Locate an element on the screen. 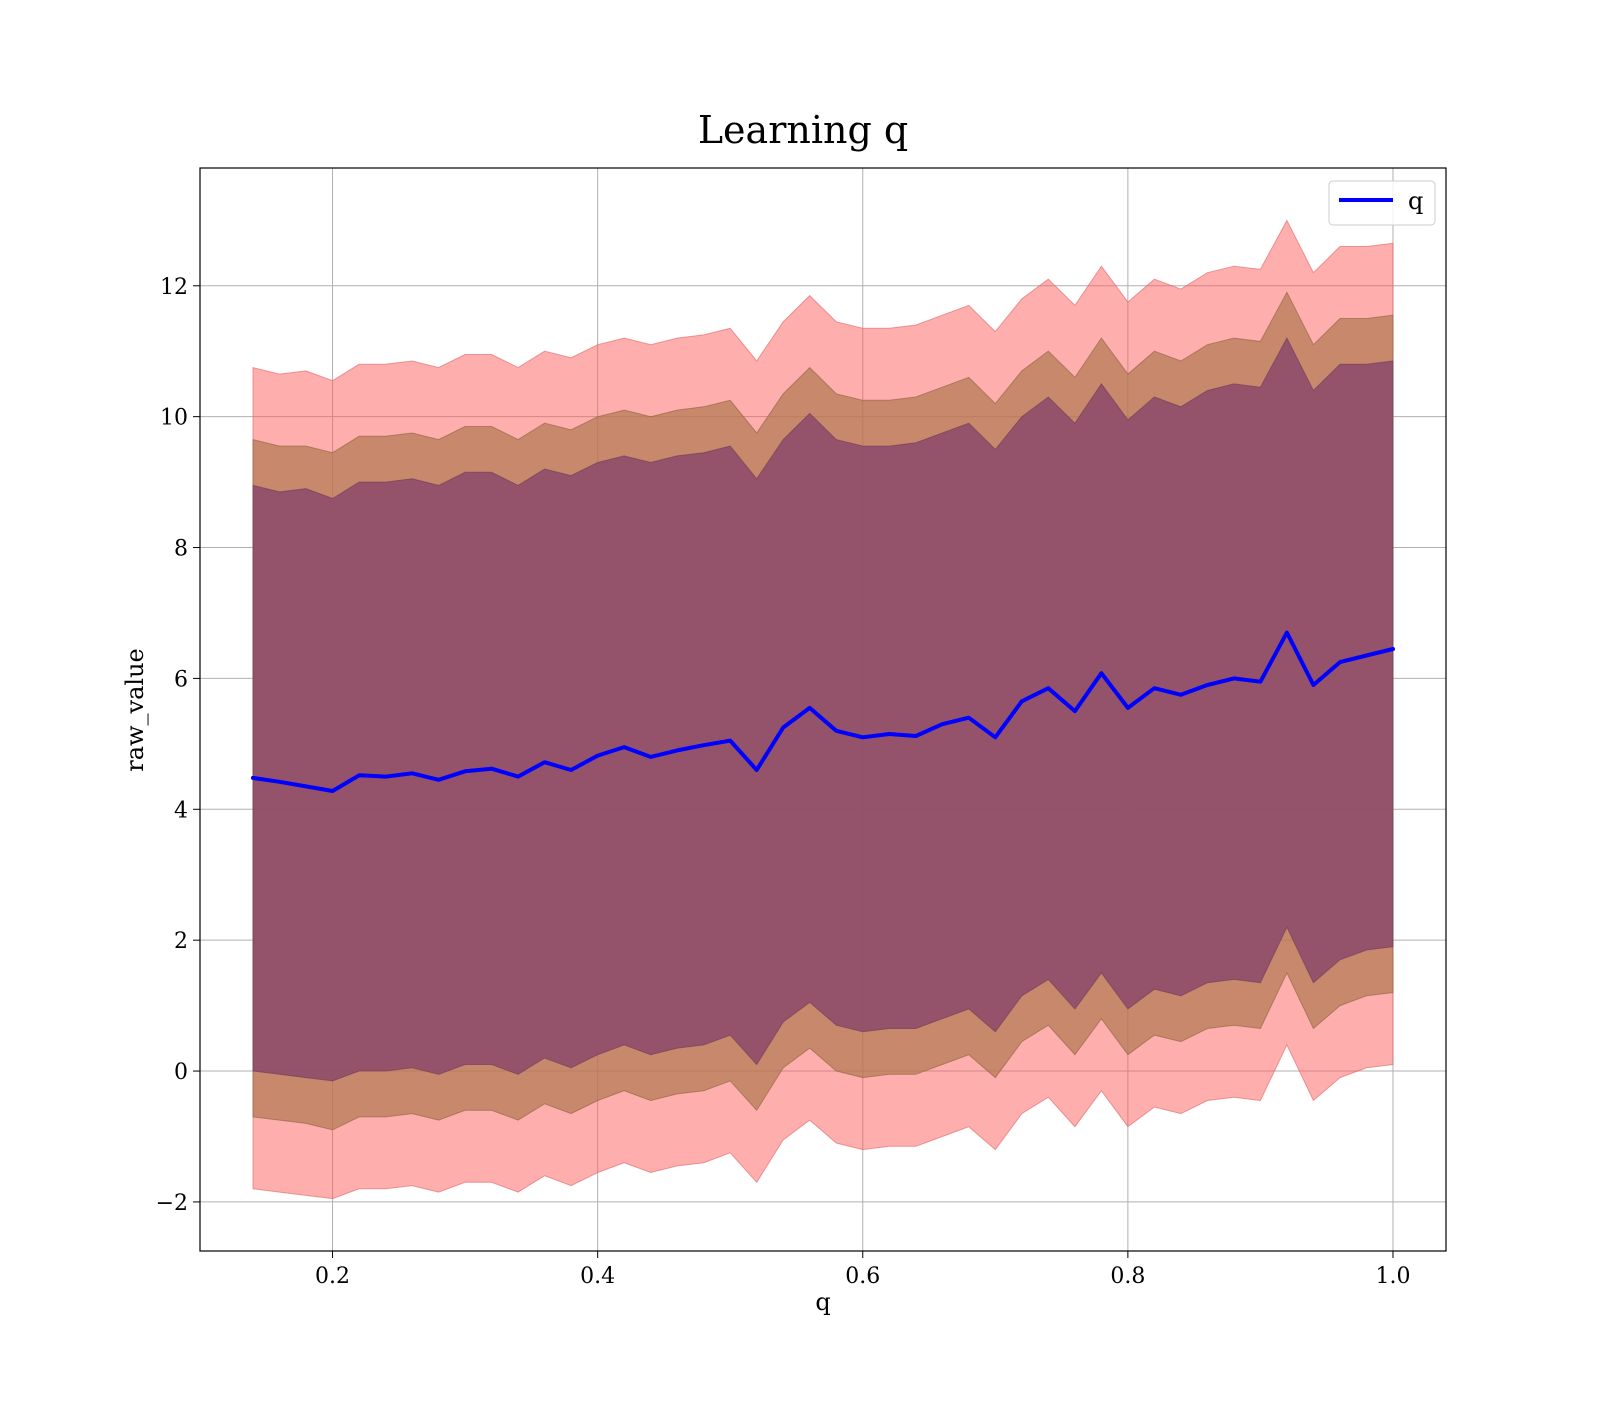 The width and height of the screenshot is (1600, 1404). legend-label-q: q is located at coordinates (1415, 201).